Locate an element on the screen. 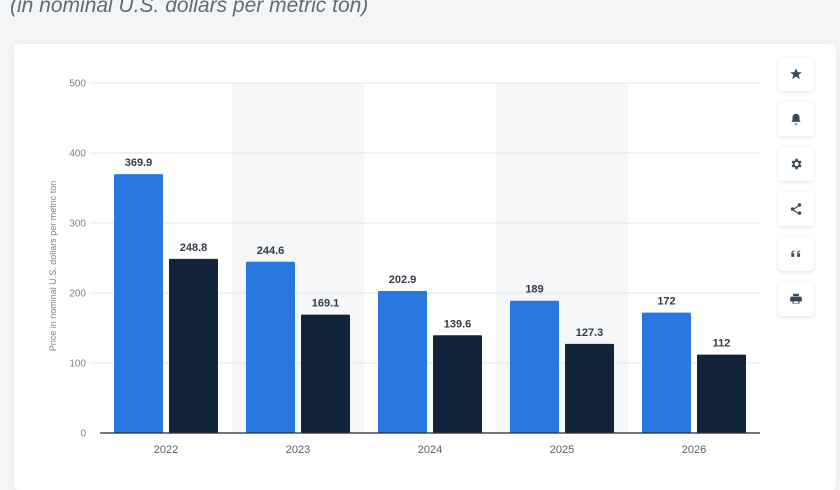 The width and height of the screenshot is (840, 490). x-tick-label: 2022 is located at coordinates (166, 450).